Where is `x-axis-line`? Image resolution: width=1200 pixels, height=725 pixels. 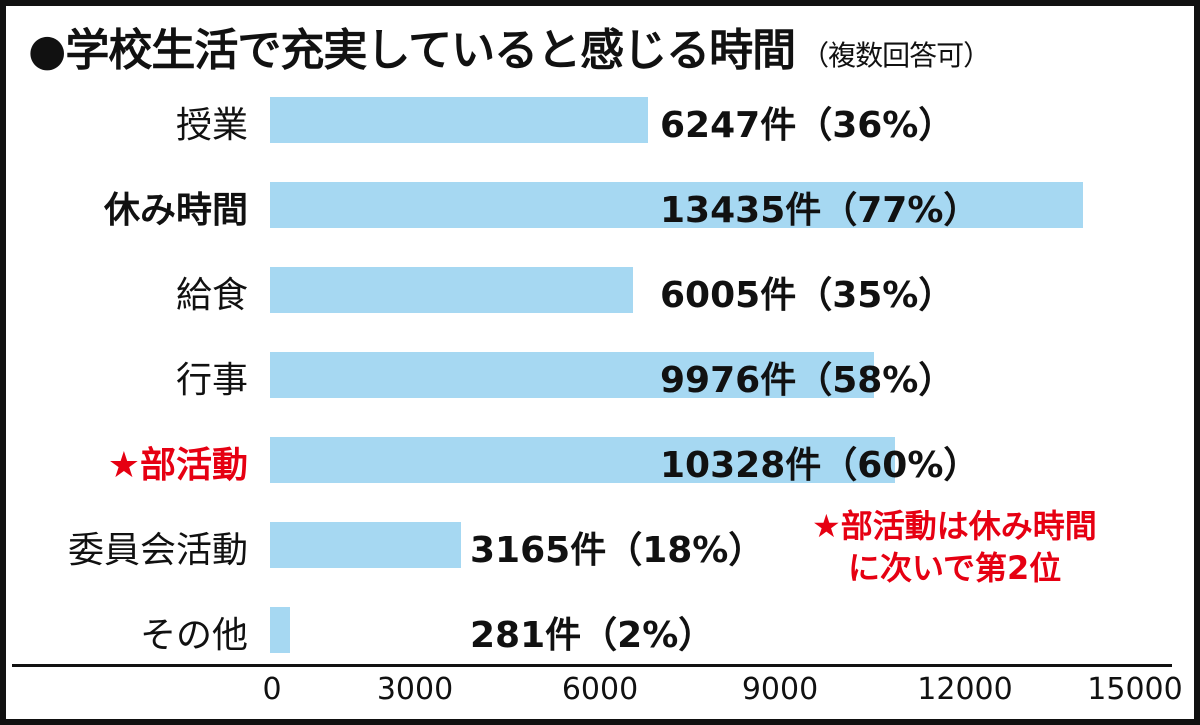
x-axis-line is located at coordinates (592, 665).